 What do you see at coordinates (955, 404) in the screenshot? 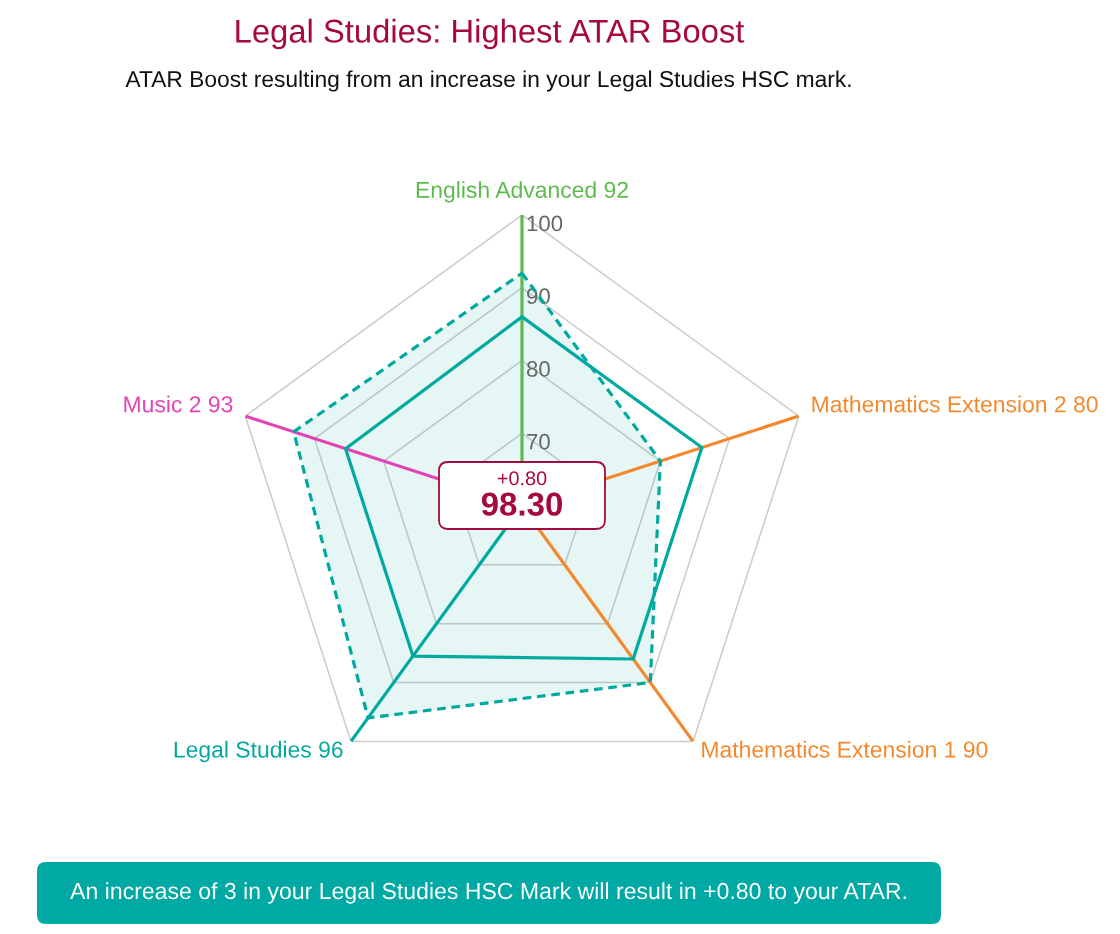
I see `spoke-label: Mathematics Extension 2 80` at bounding box center [955, 404].